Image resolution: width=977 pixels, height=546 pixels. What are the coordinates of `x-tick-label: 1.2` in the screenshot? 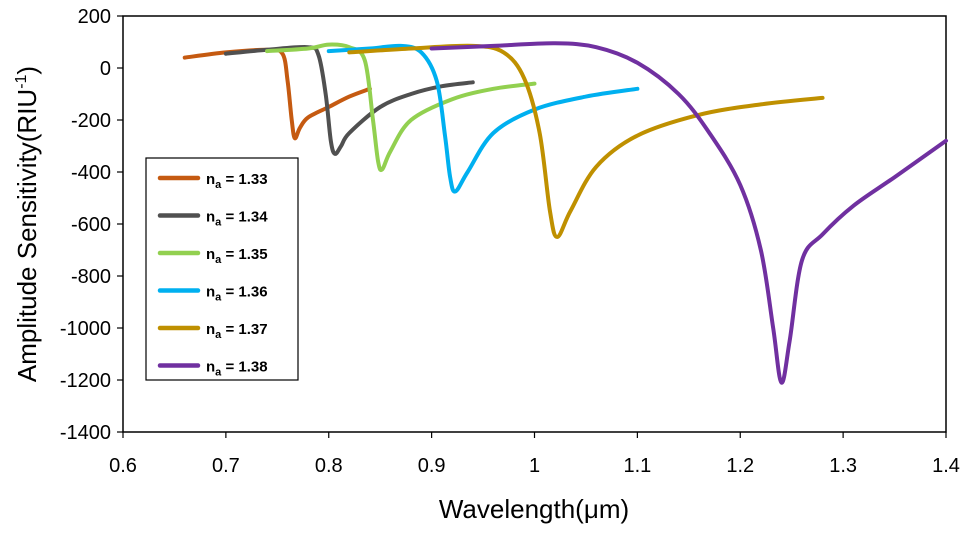 It's located at (740, 466).